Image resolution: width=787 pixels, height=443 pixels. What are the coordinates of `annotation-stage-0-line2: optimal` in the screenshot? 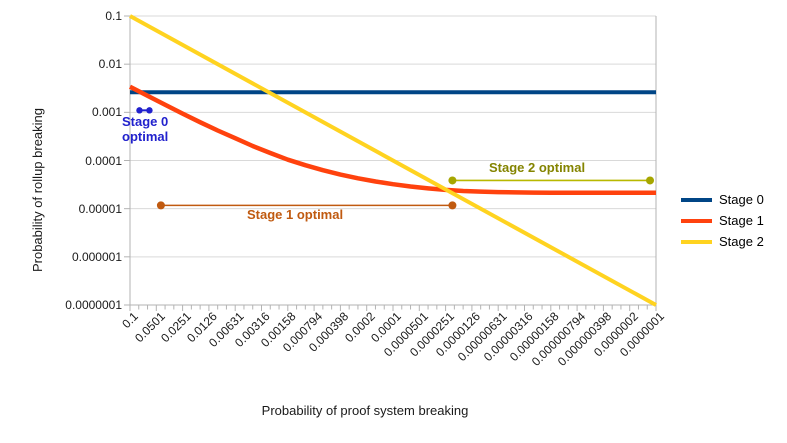 It's located at (145, 136).